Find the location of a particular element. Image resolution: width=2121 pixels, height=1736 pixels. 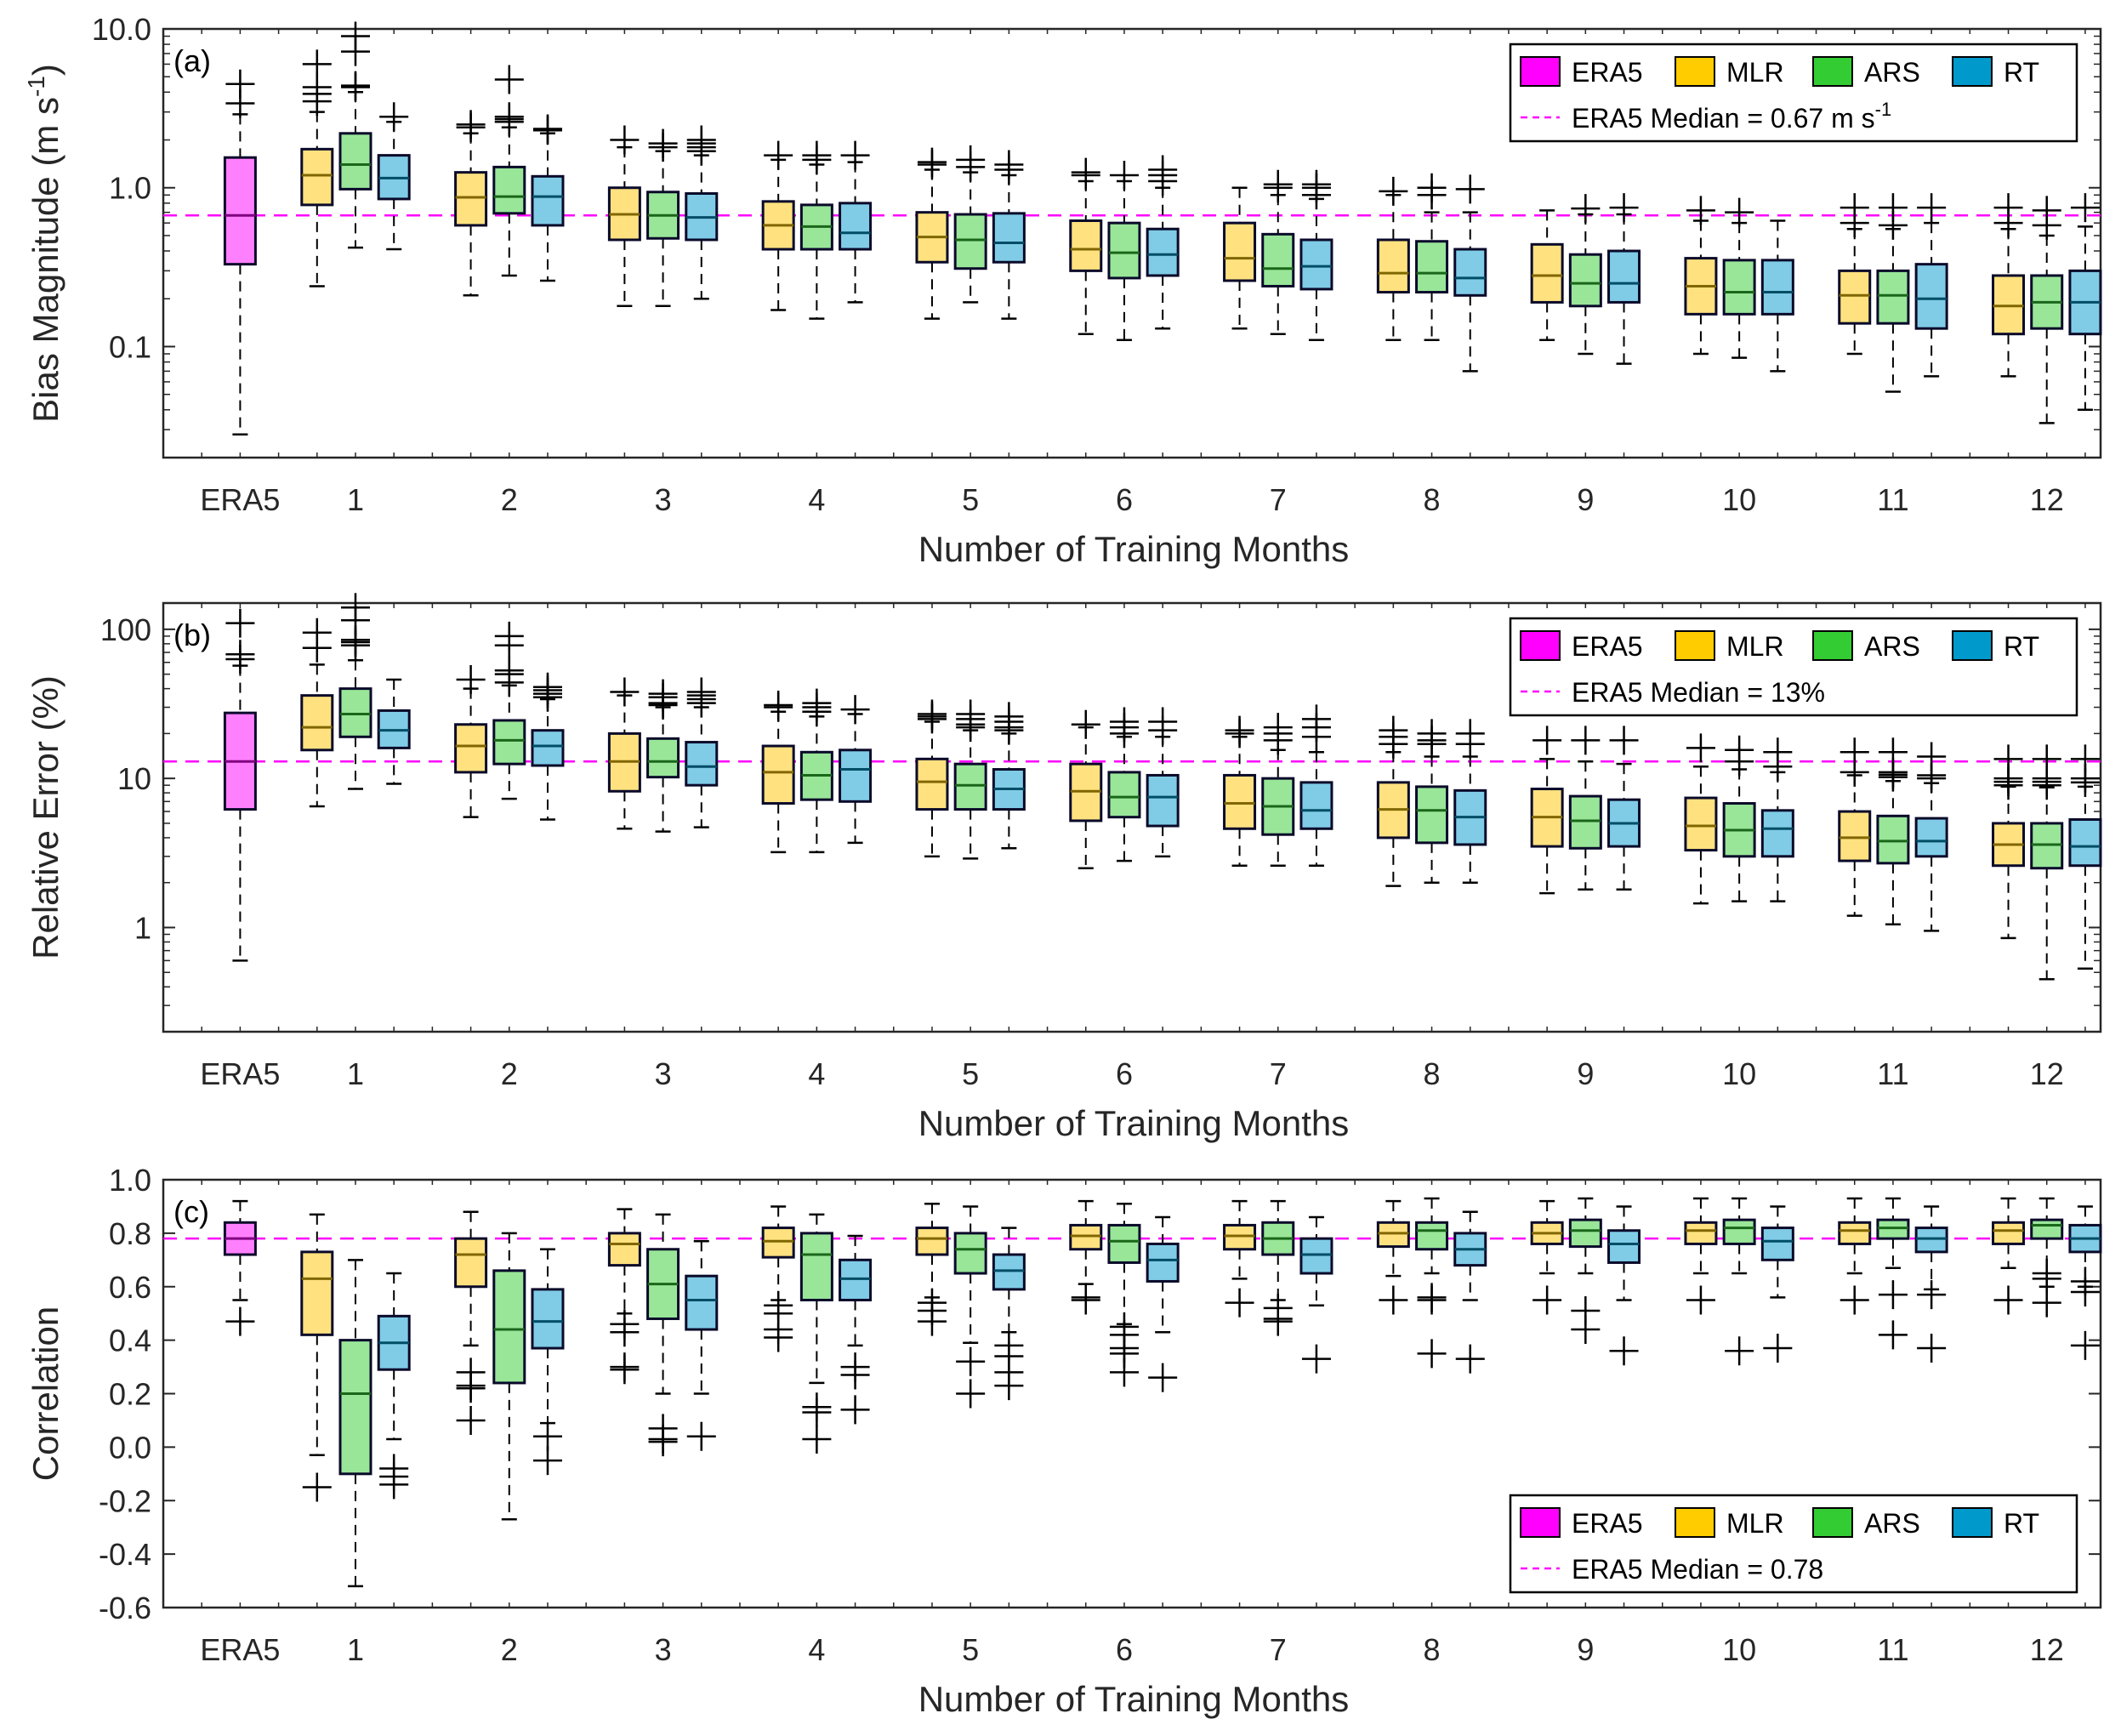

y-tick-label: -0.4 is located at coordinates (125, 1554).